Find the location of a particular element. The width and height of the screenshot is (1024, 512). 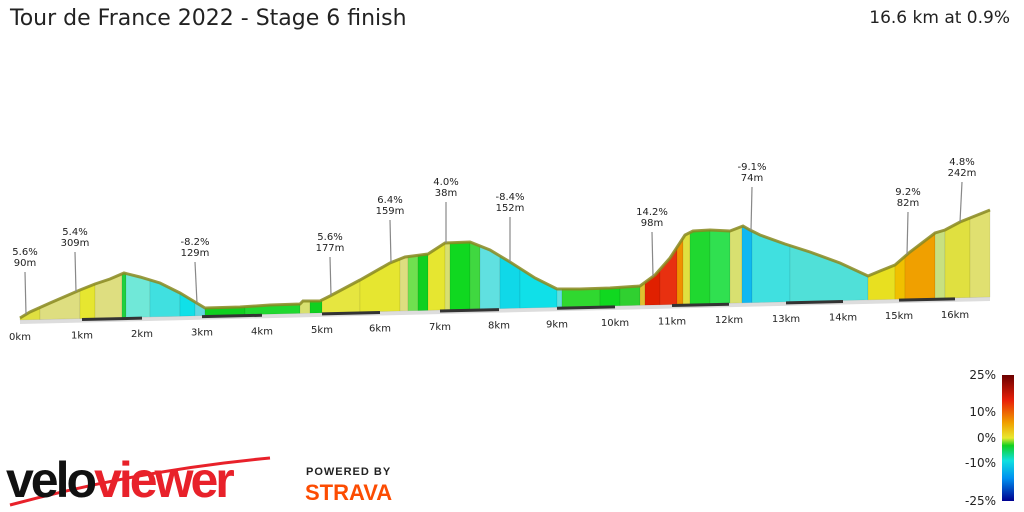

annotation-length: 82m is located at coordinates (908, 203).